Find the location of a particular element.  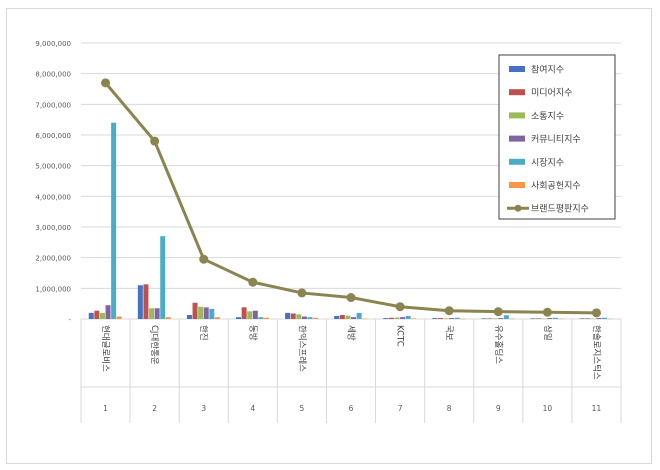

rank-label: 9 is located at coordinates (498, 408).